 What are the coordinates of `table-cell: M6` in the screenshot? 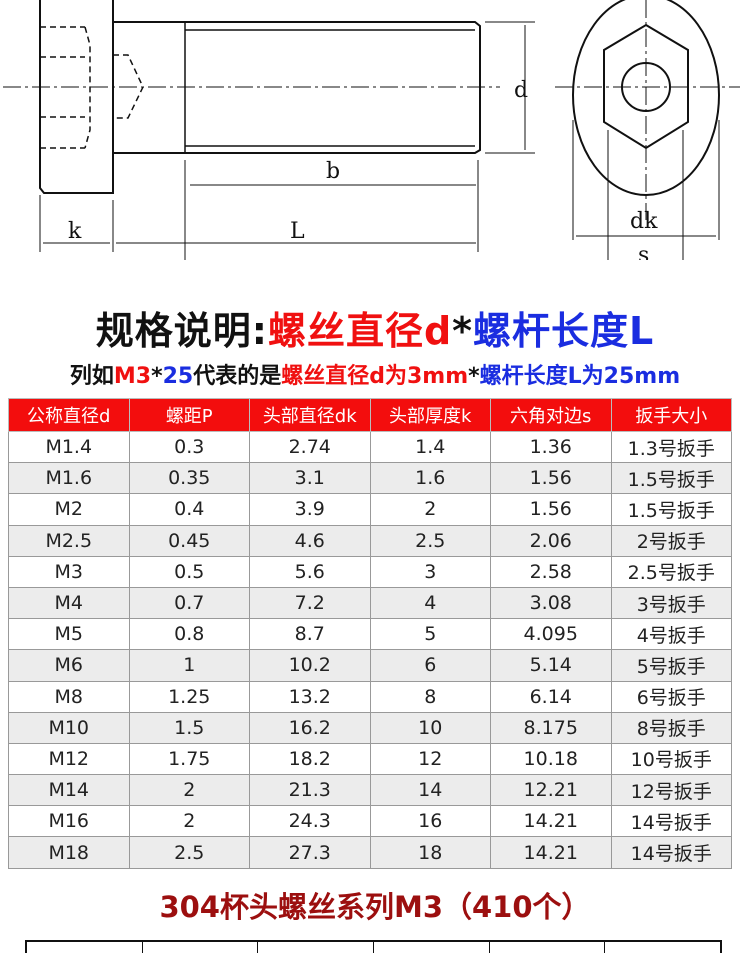 It's located at (69, 665).